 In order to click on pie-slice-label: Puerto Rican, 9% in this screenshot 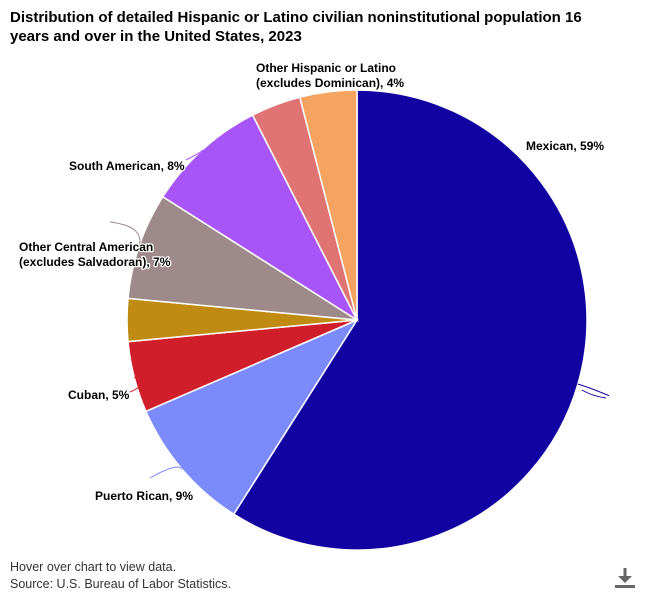, I will do `click(144, 496)`.